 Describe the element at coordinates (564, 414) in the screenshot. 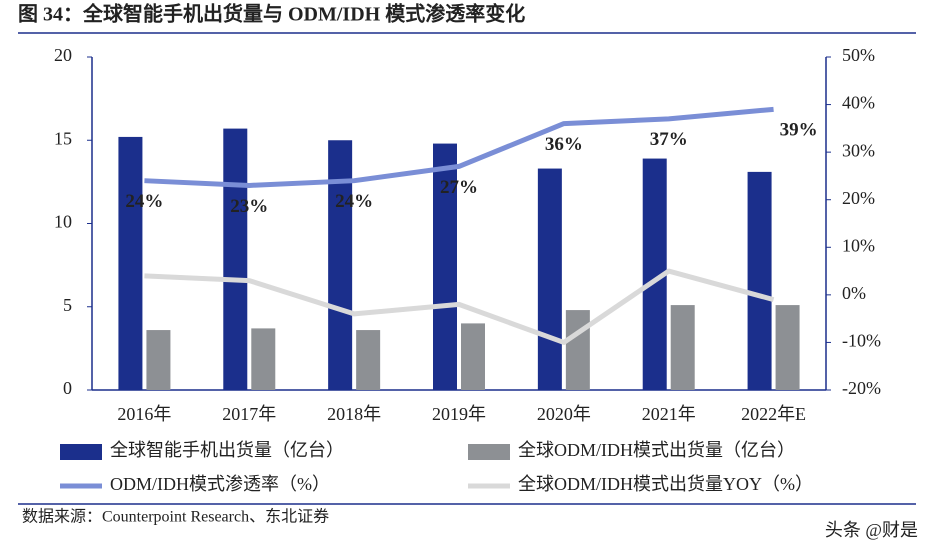

I see `x-tick-label: 2020年` at that location.